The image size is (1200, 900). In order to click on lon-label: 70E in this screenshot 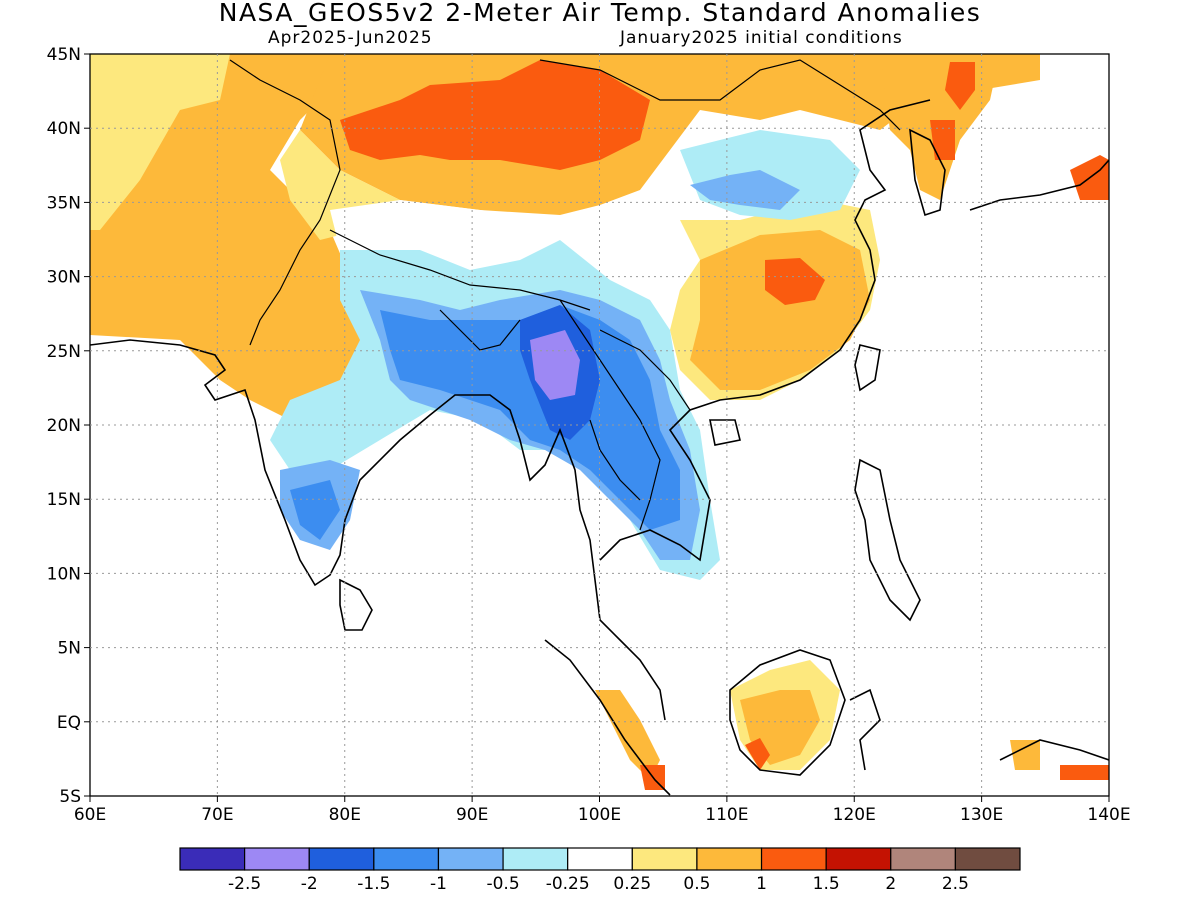, I will do `click(217, 815)`.